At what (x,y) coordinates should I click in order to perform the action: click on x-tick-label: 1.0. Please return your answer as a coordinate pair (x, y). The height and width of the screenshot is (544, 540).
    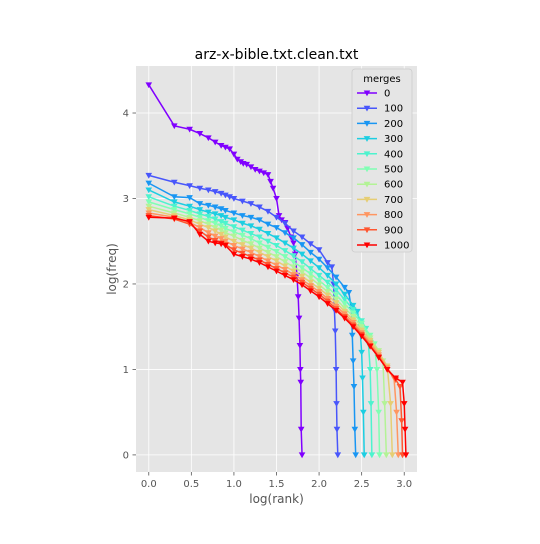
    Looking at the image, I should click on (234, 484).